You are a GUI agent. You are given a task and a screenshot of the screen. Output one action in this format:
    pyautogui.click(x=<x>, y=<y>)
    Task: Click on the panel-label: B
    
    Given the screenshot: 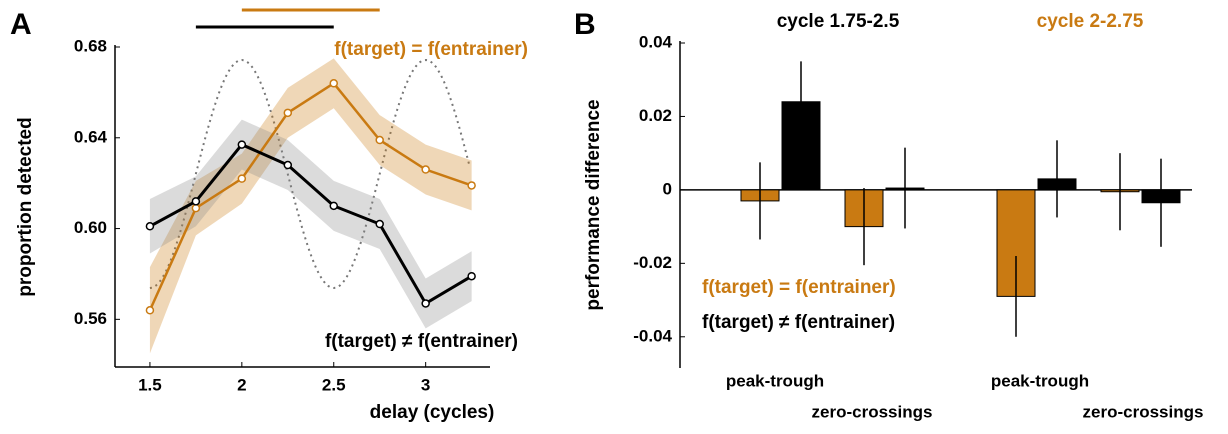 What is the action you would take?
    pyautogui.click(x=585, y=24)
    